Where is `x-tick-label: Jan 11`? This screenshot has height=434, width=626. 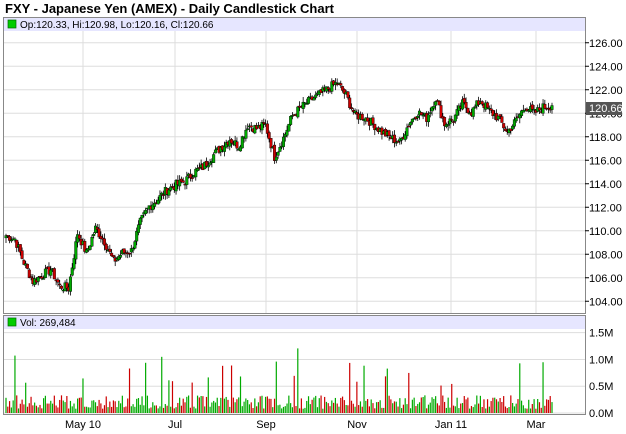 x-tick-label: Jan 11 is located at coordinates (451, 425).